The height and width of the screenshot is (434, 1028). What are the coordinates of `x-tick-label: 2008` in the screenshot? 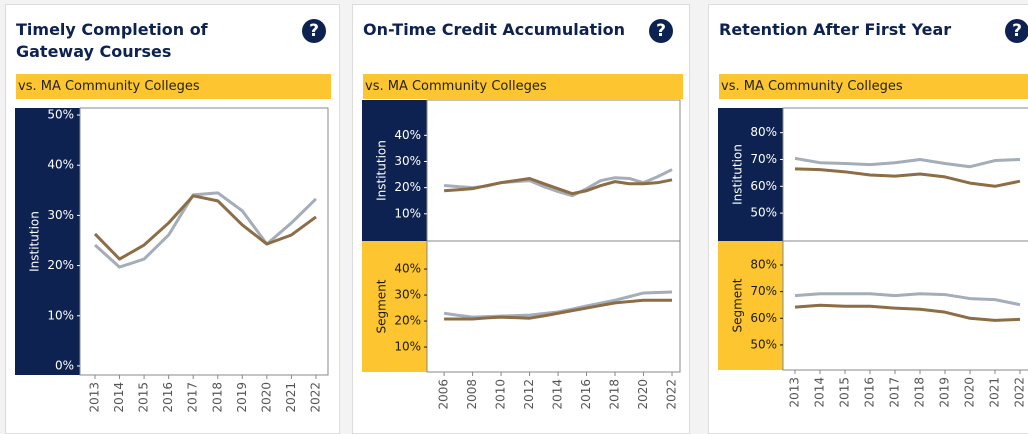 It's located at (472, 394).